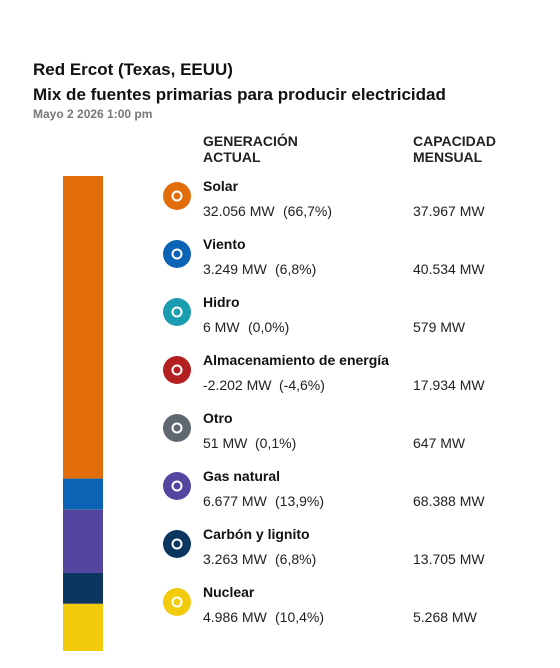 This screenshot has width=560, height=668. What do you see at coordinates (300, 617) in the screenshot?
I see `share-value: (10,4%)` at bounding box center [300, 617].